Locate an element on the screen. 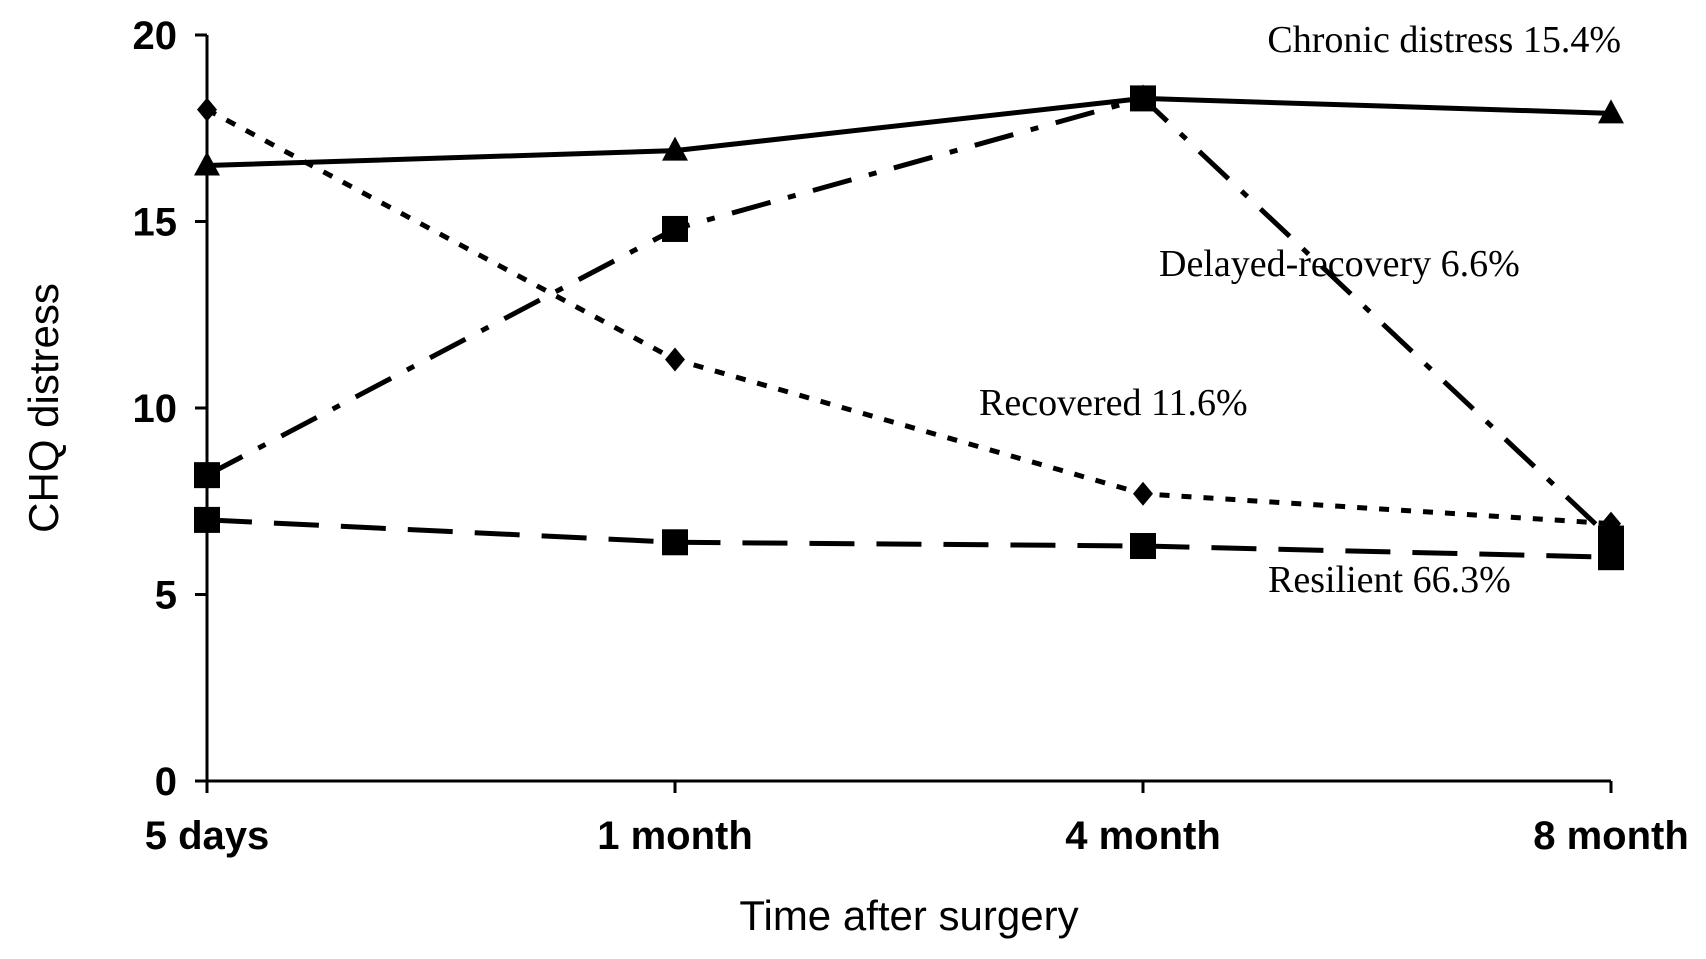  y-tick-label: 10 is located at coordinates (155, 409).